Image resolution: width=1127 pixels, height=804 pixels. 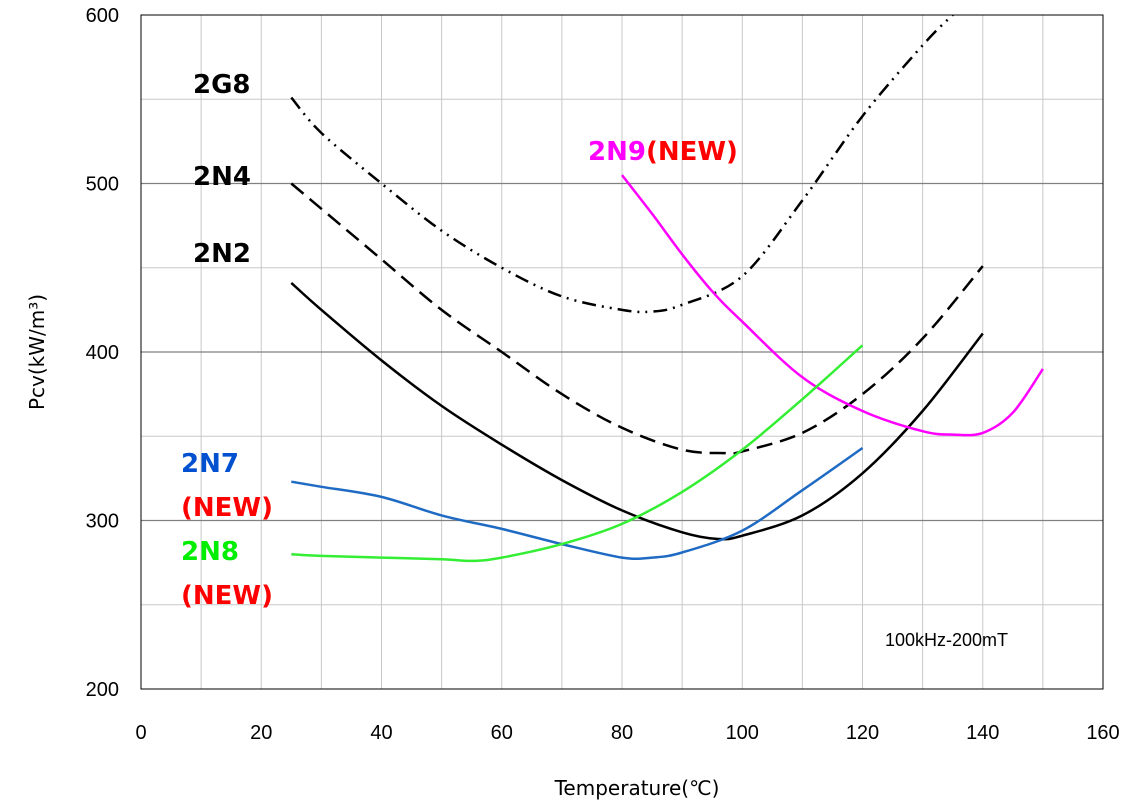 I want to click on x-tick-label: 100, so click(x=742, y=733).